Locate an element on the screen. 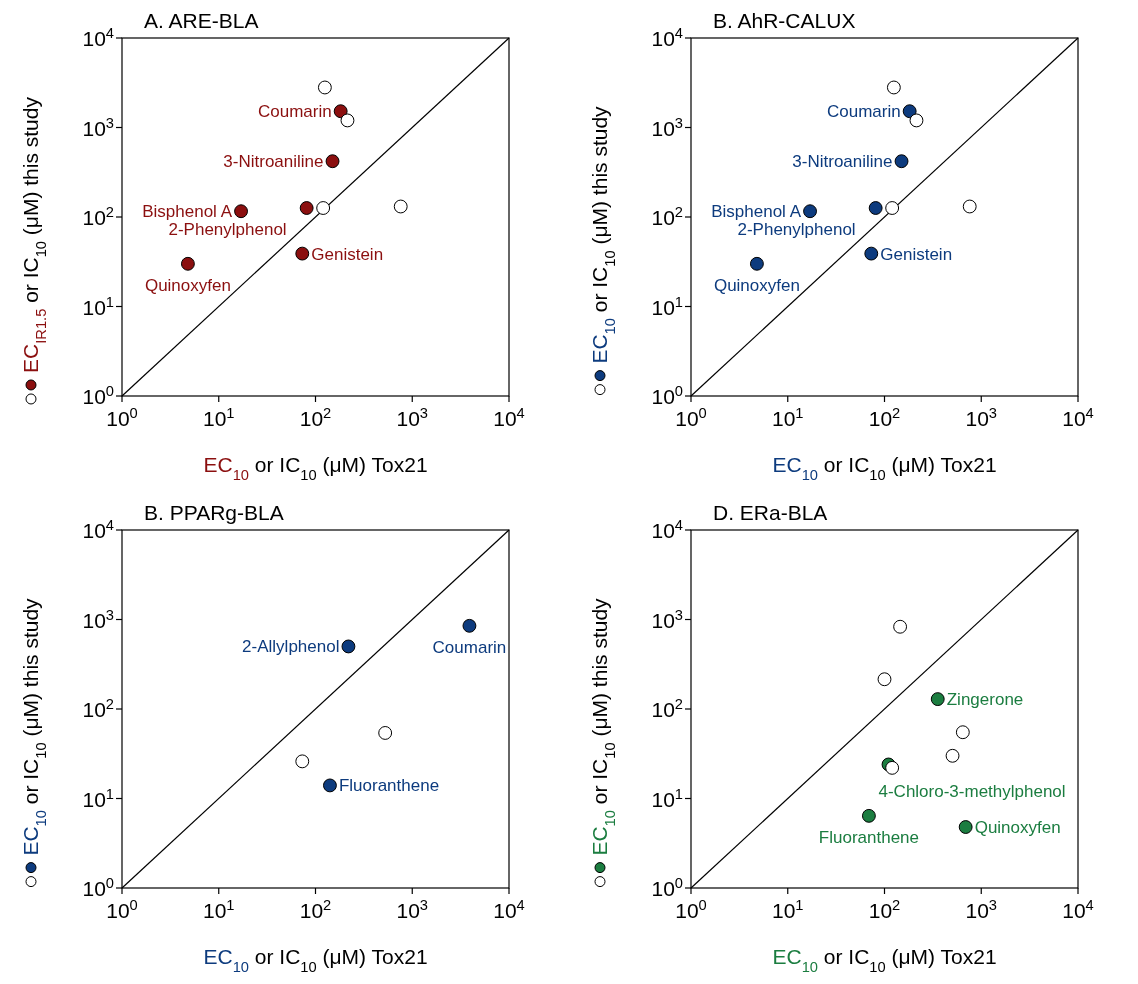 The height and width of the screenshot is (984, 1138). annotation: 4-Chloro-3-methylphenol is located at coordinates (972, 792).